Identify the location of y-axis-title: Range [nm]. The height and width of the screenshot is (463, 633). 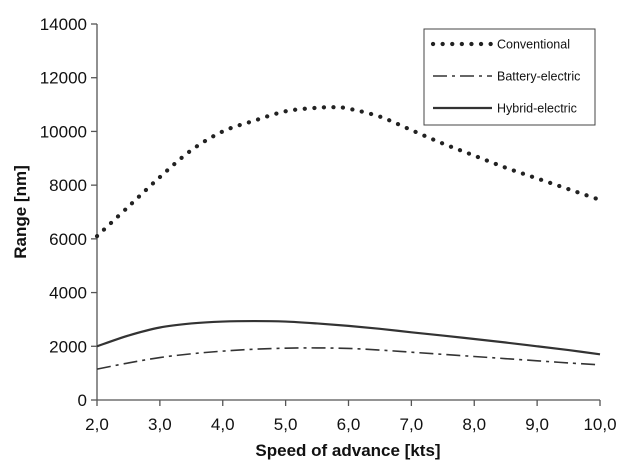
(20, 212).